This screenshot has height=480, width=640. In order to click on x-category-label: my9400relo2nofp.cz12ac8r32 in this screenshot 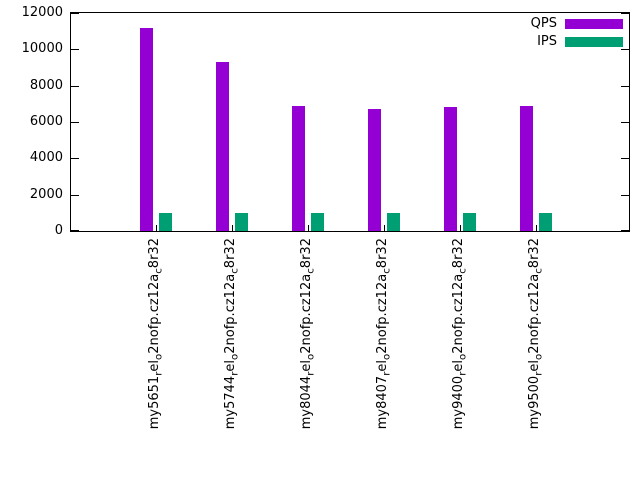, I will do `click(460, 334)`.